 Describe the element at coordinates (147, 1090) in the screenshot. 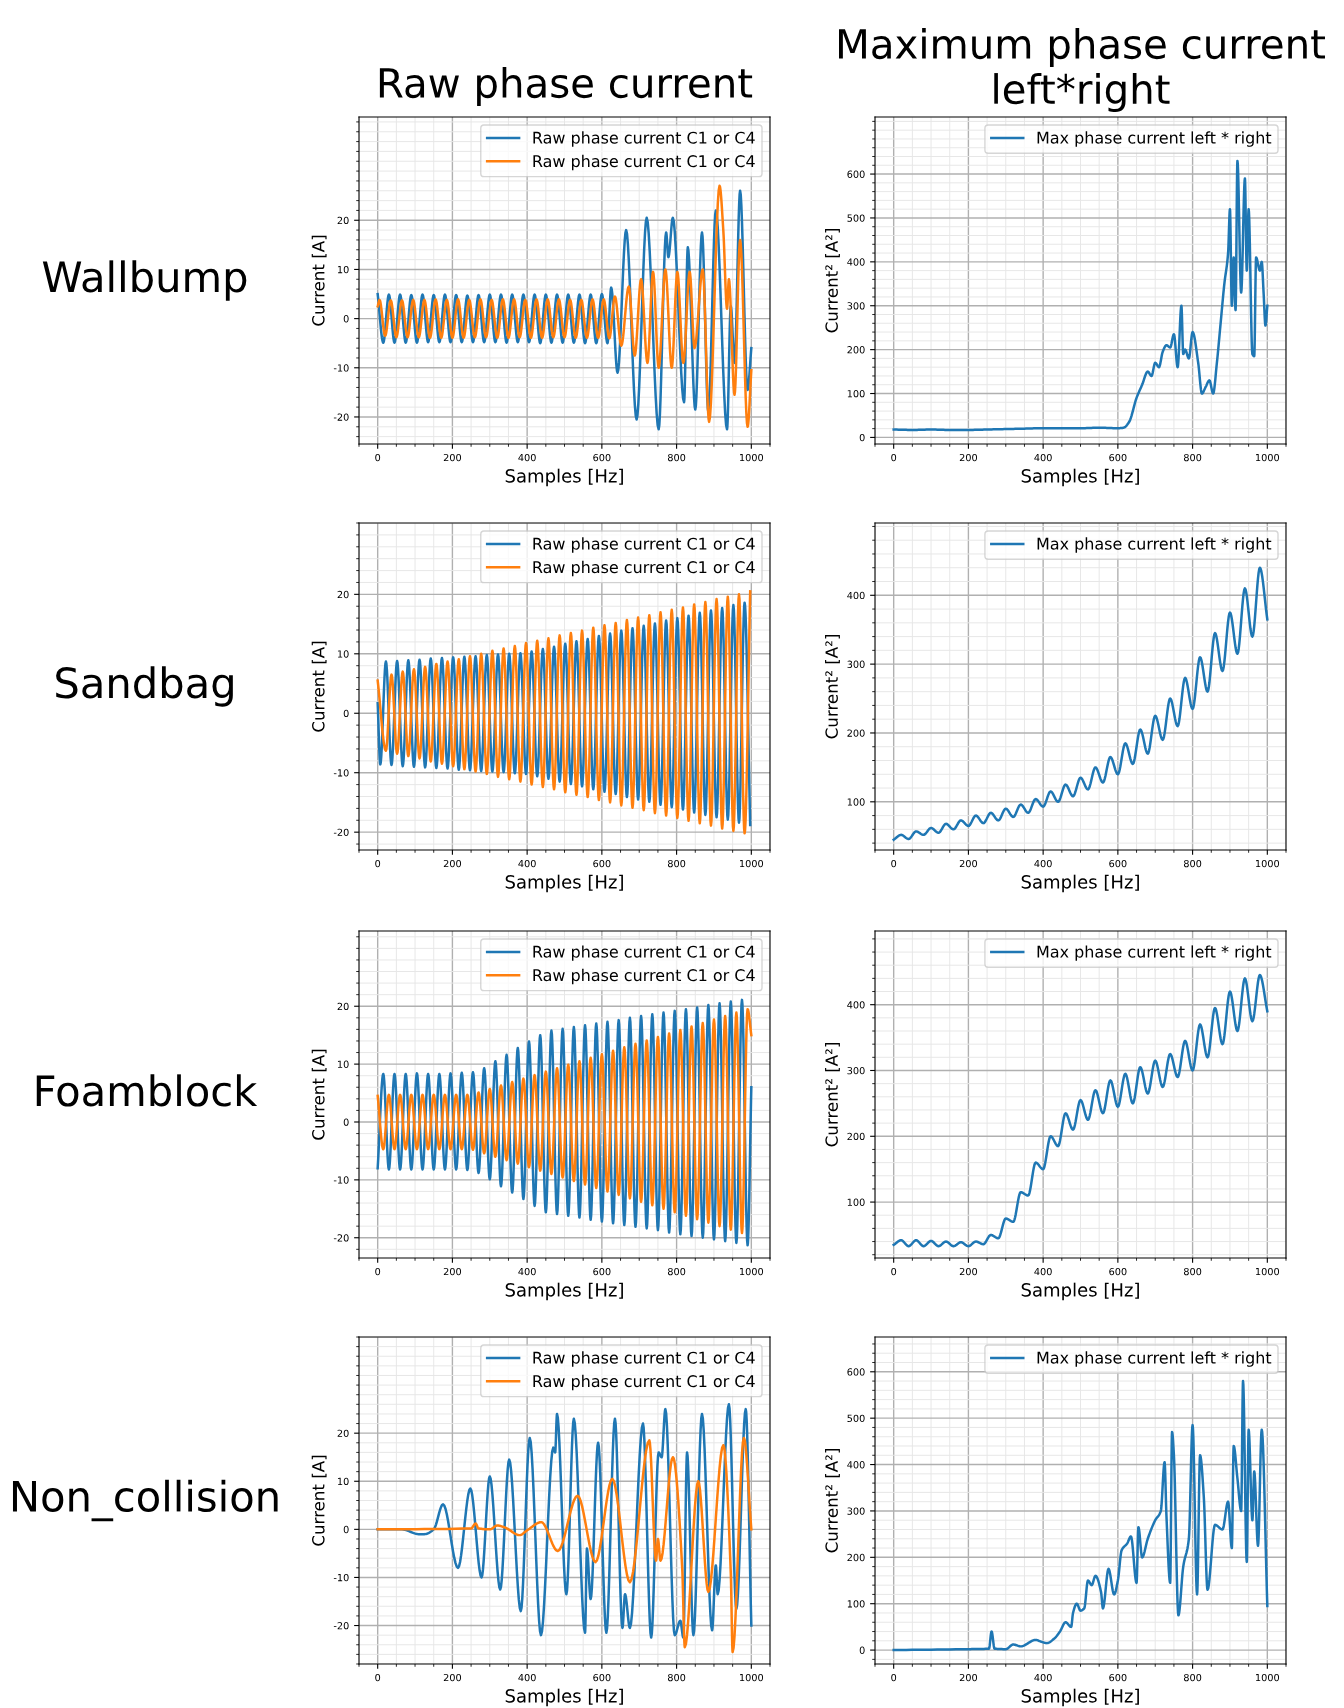

I see `text: Foamblock` at that location.